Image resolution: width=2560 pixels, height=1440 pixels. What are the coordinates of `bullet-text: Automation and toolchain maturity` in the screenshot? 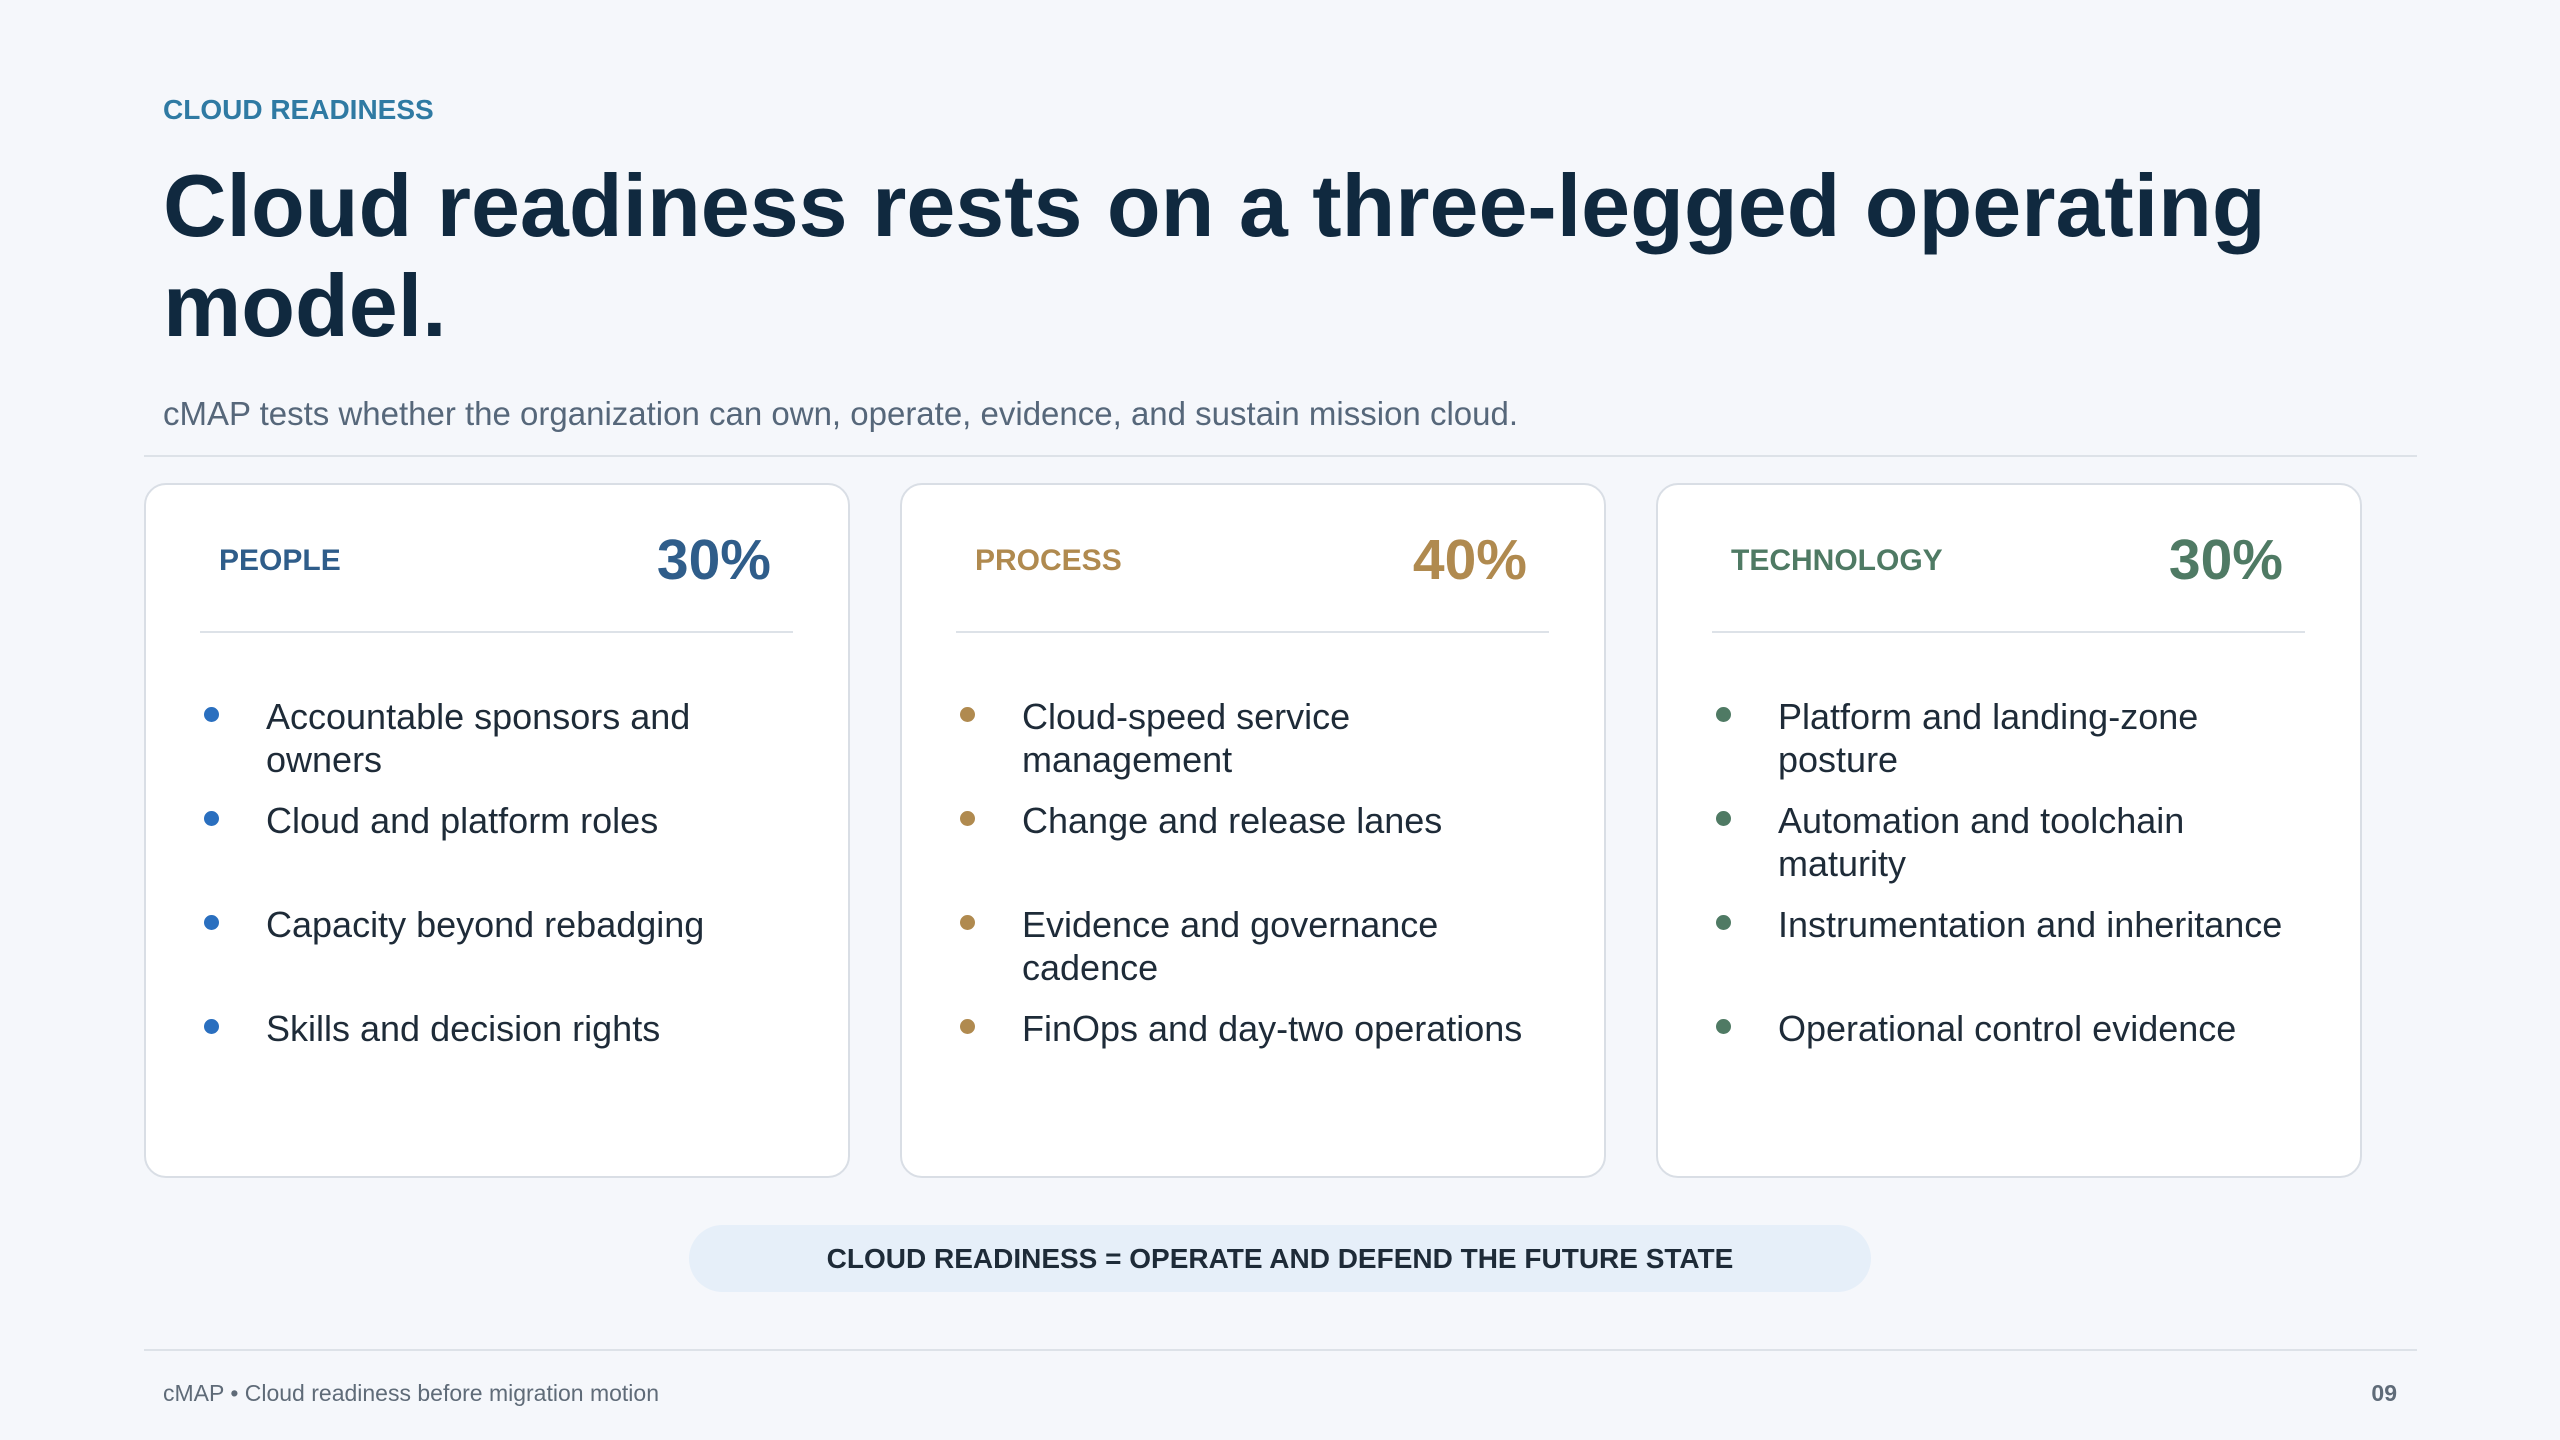 It's located at (1981, 842).